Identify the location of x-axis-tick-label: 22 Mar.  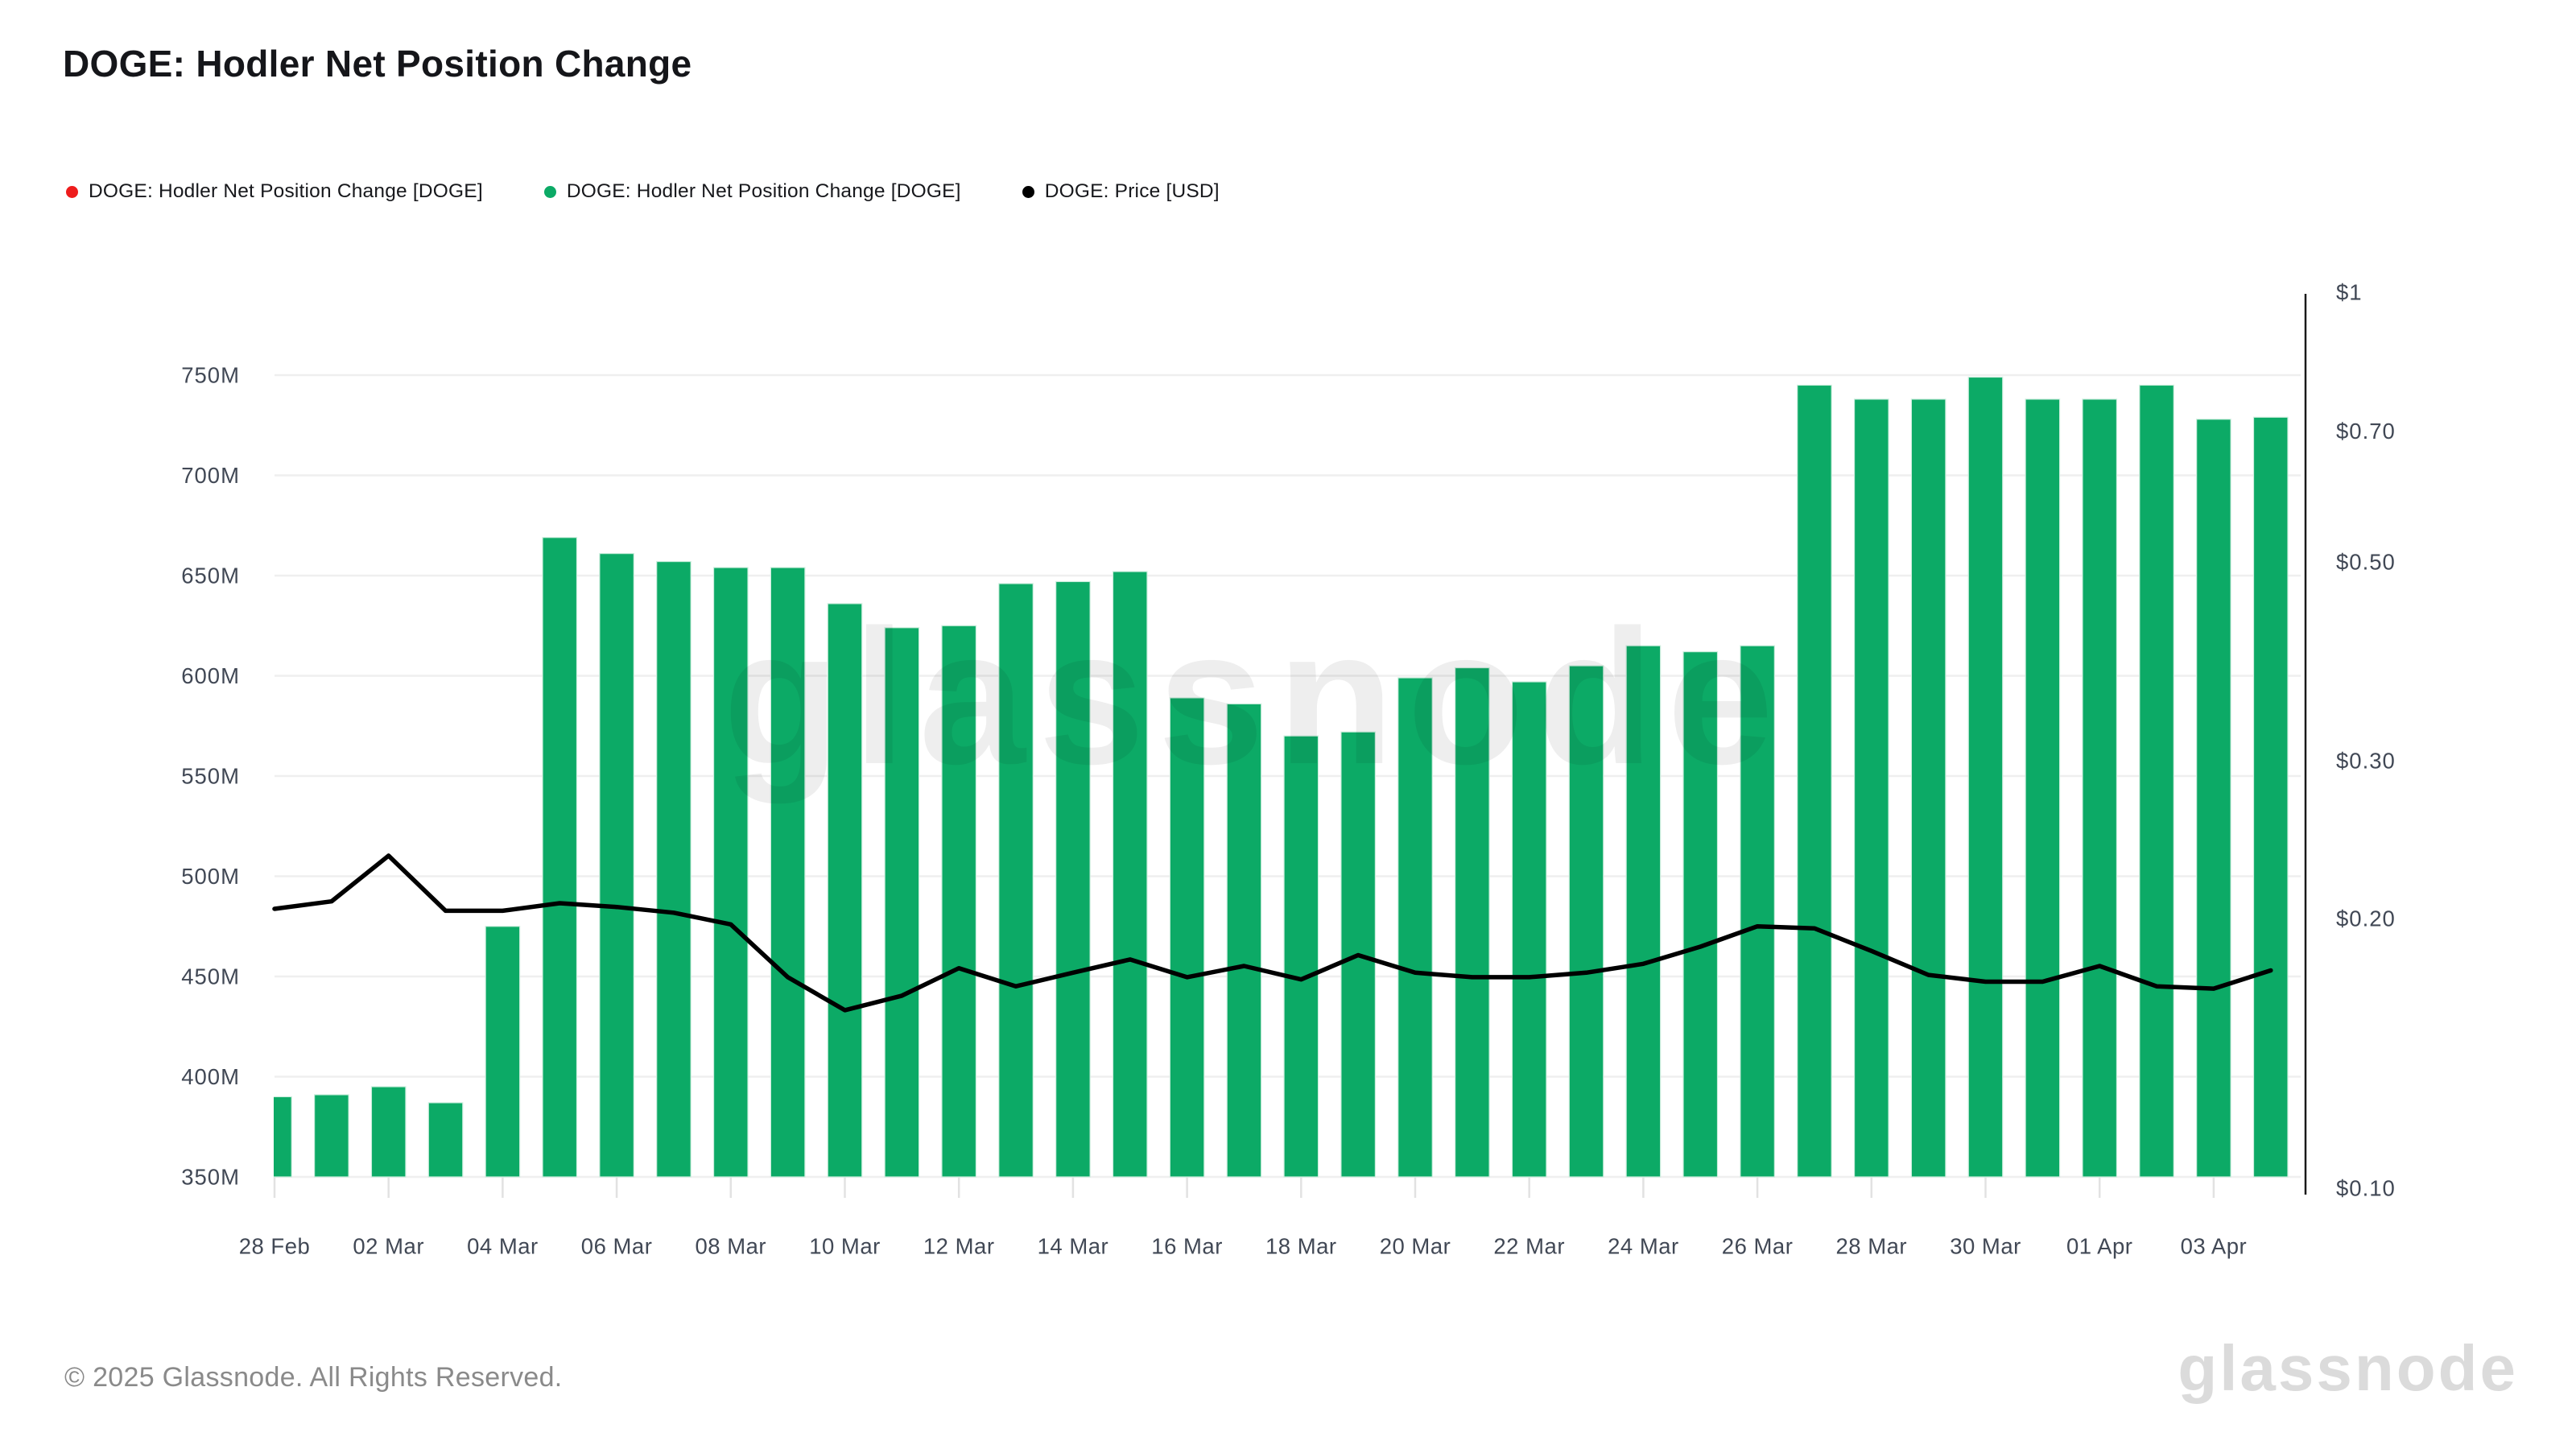
(1529, 1246).